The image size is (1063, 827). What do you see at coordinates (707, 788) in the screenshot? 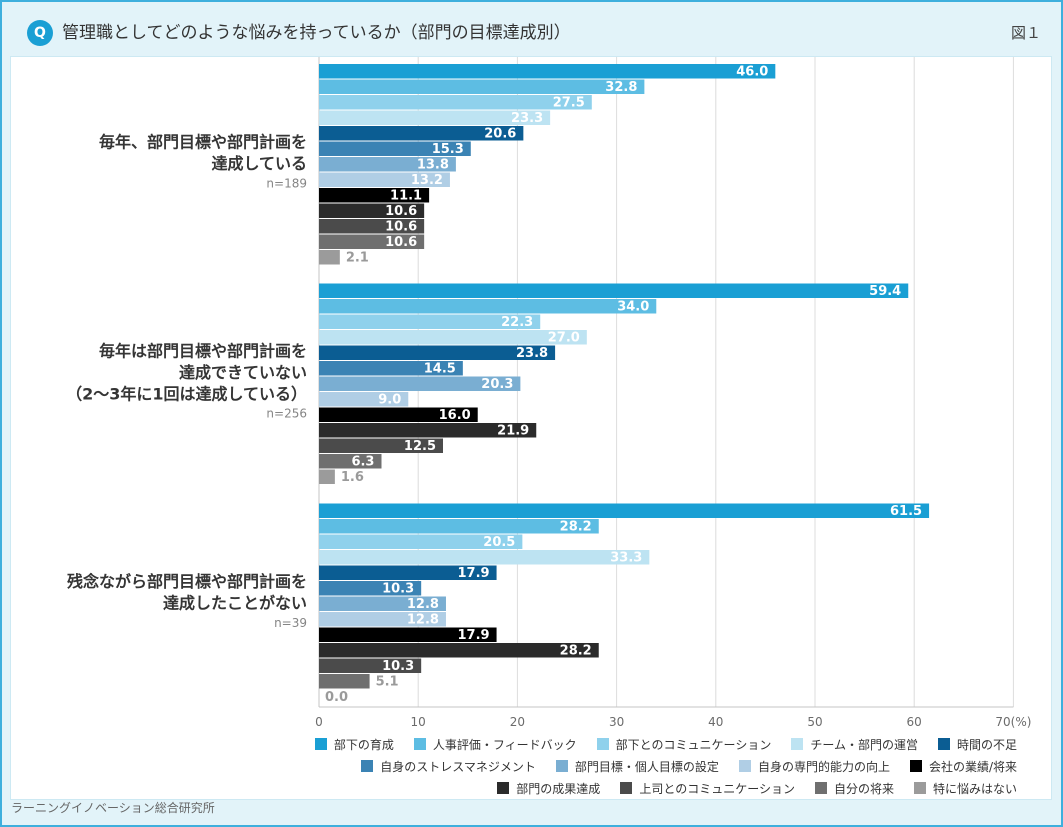
I see `legend-item-boss-communication: 上司とのコミュニケーション` at bounding box center [707, 788].